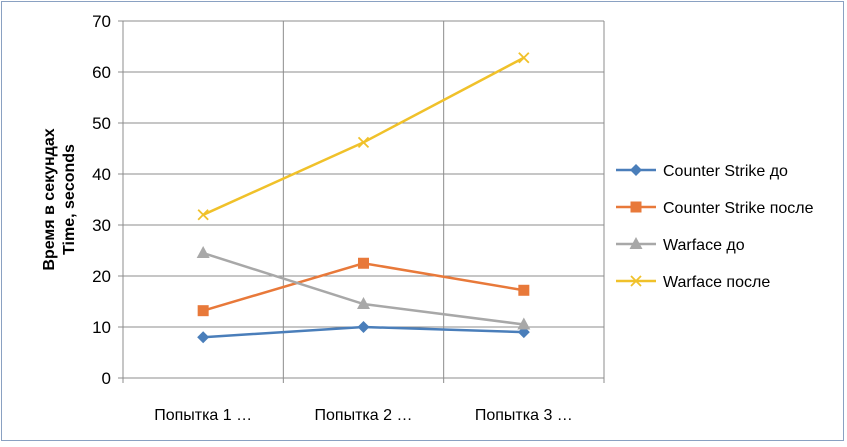 This screenshot has height=447, width=847. I want to click on y-axis-title-line: Время в секундах, so click(49, 199).